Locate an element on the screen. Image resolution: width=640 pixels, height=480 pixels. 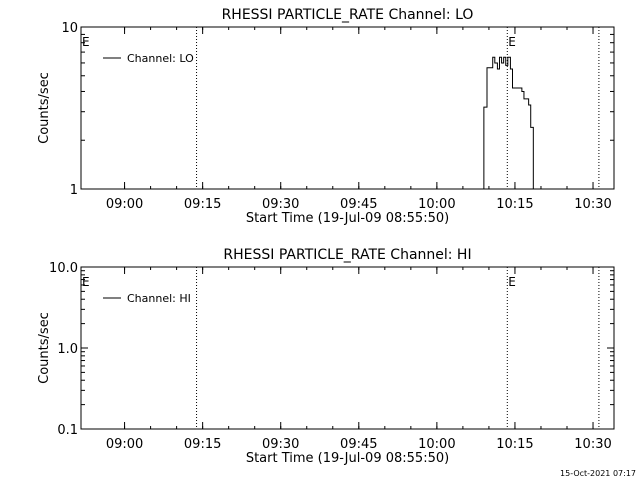
y-tick-label: 10.0 is located at coordinates (63, 268).